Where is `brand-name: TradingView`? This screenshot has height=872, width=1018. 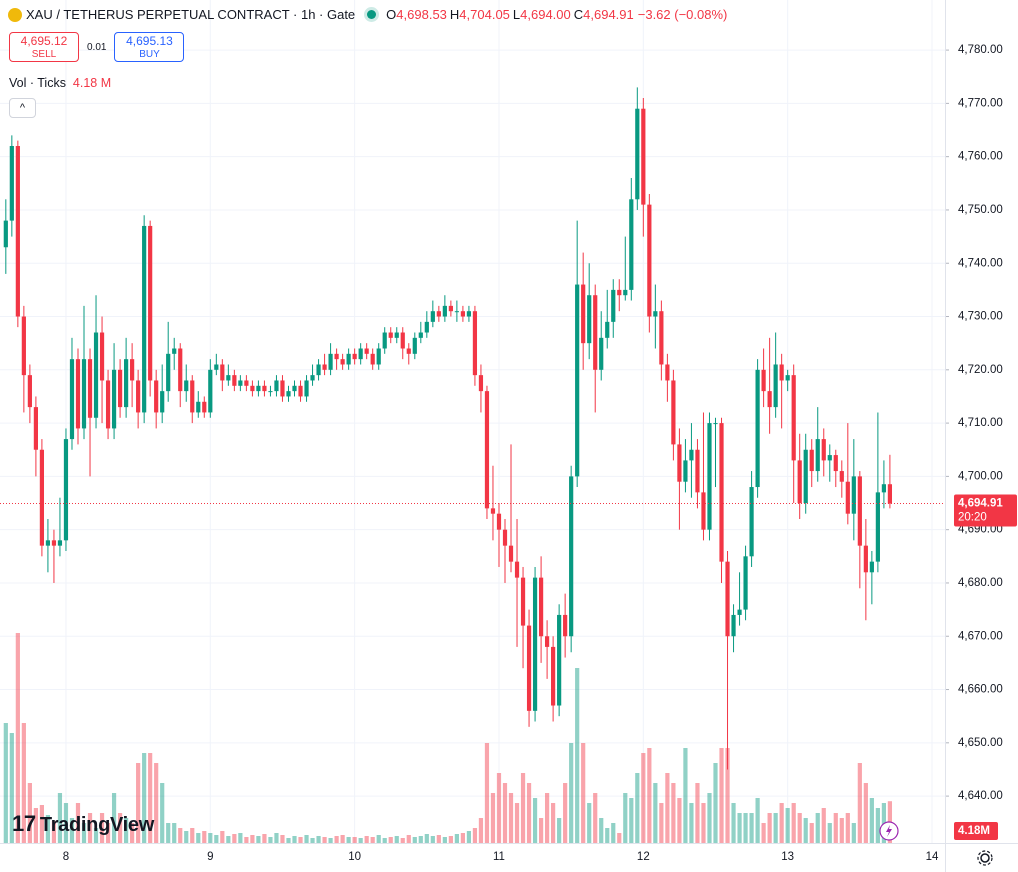 brand-name: TradingView is located at coordinates (97, 825).